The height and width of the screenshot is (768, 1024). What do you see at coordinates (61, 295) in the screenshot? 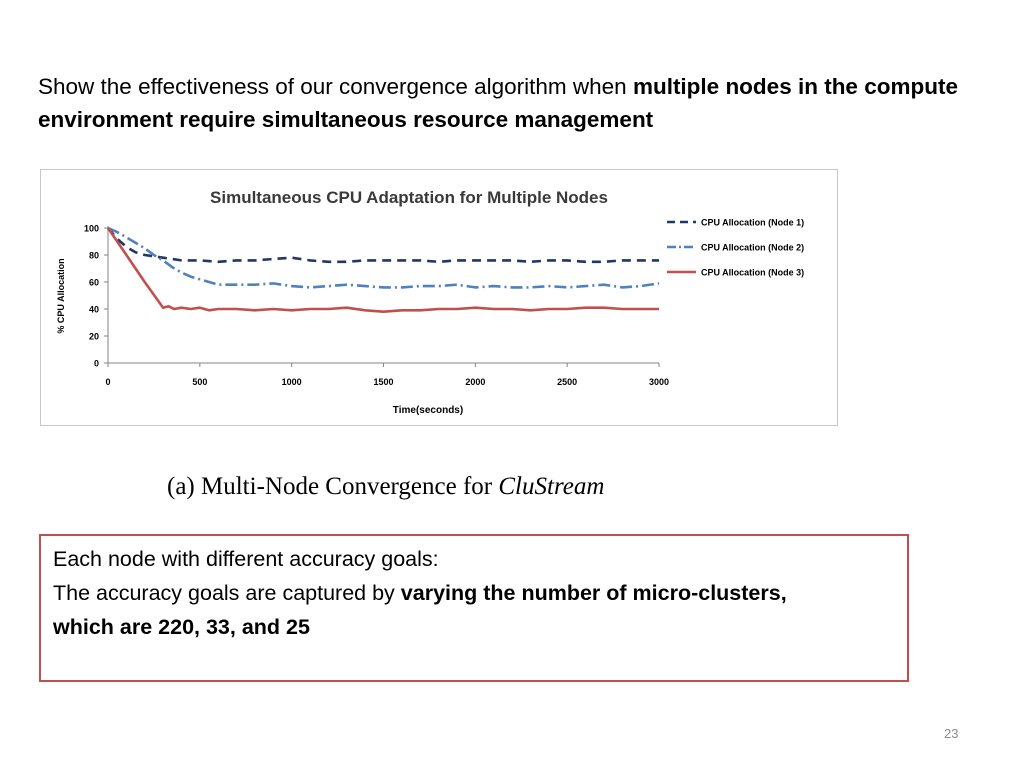
I see `y-axis-label: % CPU Allocation` at bounding box center [61, 295].